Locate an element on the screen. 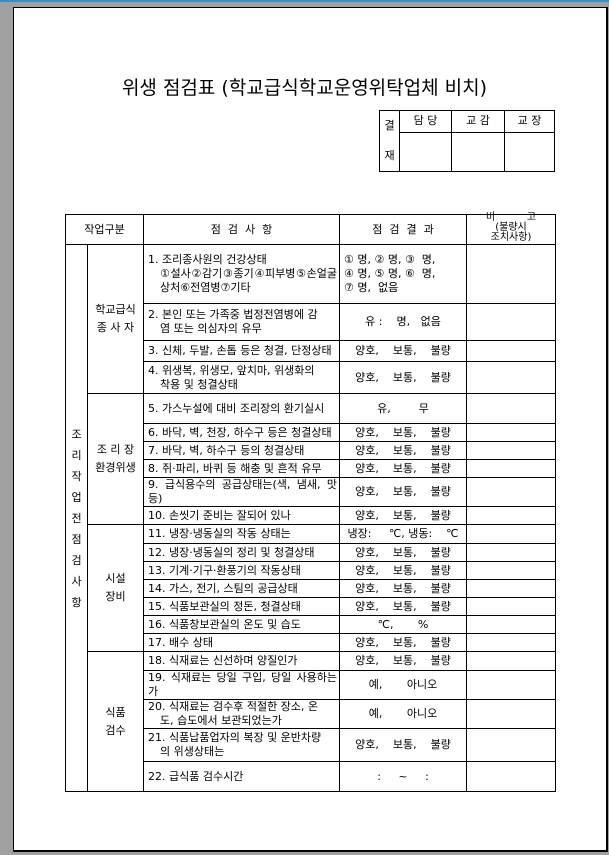  approval-col-header: 담 당 is located at coordinates (425, 121).